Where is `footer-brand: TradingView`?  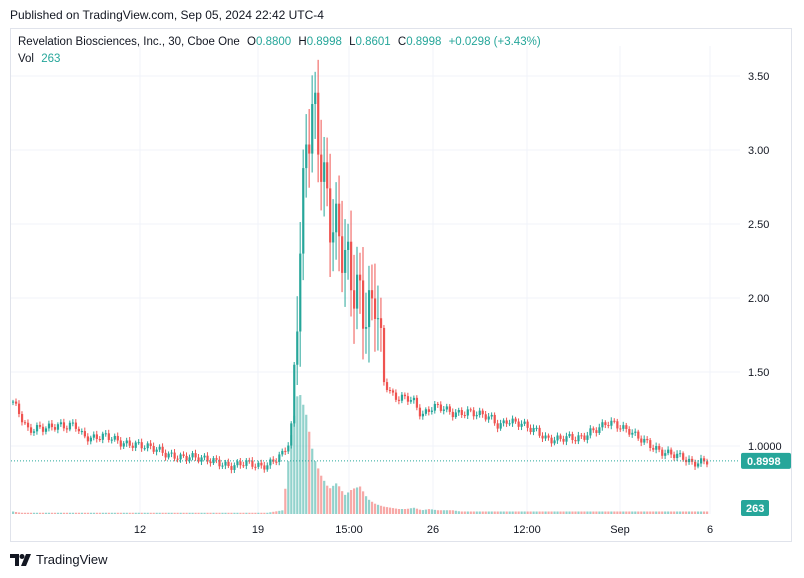
footer-brand: TradingView is located at coordinates (59, 559).